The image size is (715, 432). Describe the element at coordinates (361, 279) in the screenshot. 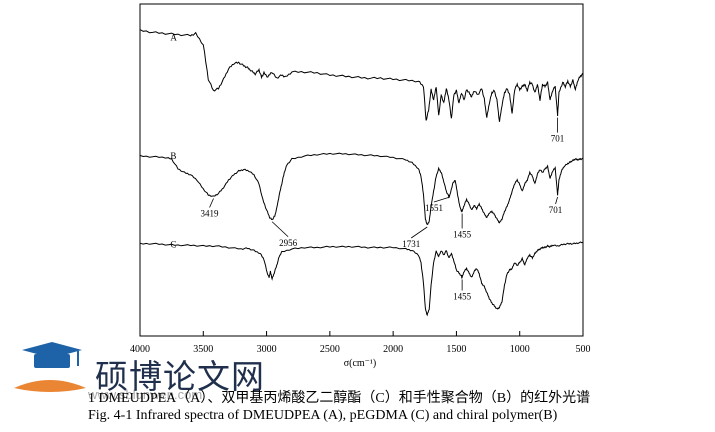

I see `trace-C` at that location.